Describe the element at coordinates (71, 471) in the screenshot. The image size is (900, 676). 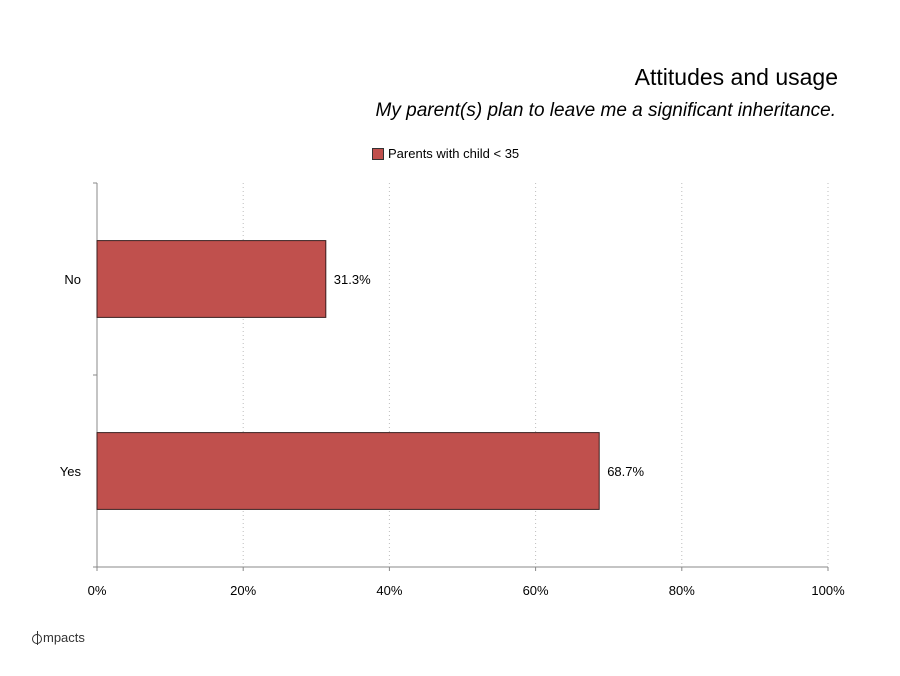
I see `category-label: Yes` at that location.